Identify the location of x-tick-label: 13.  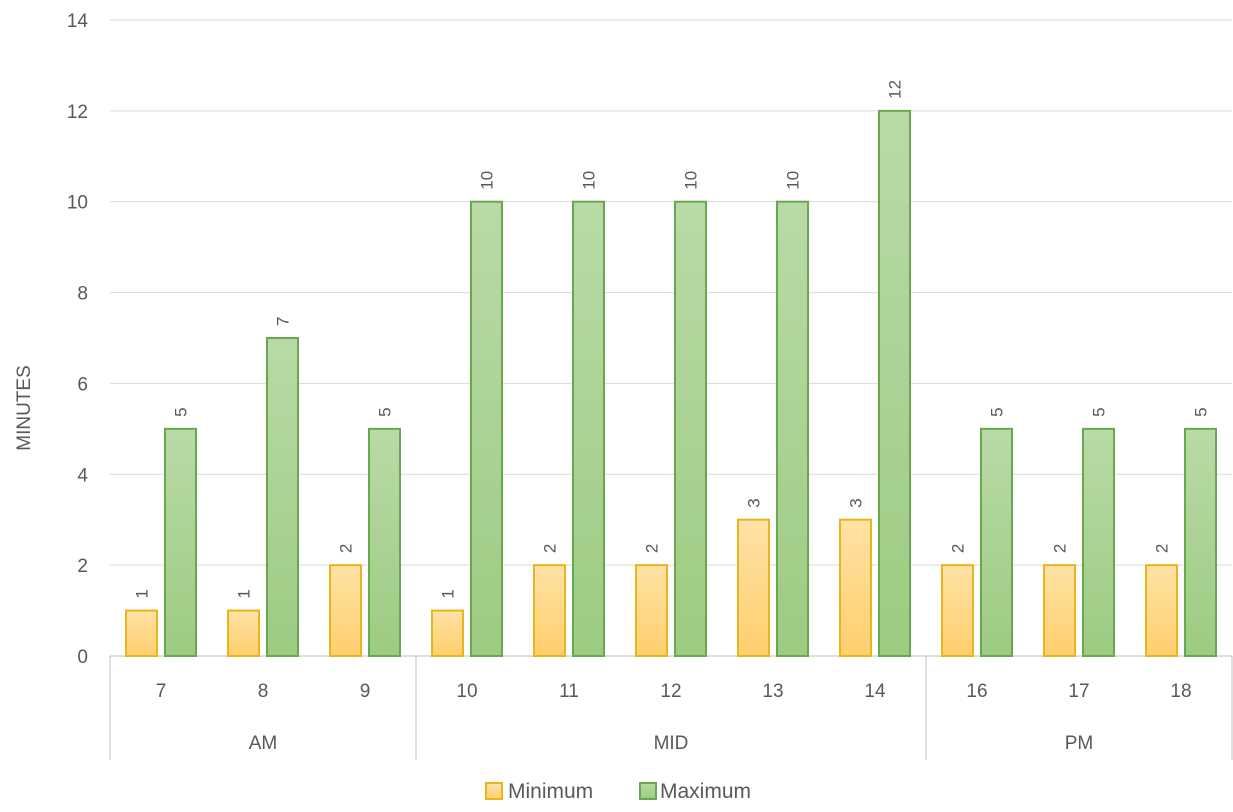
(772, 691).